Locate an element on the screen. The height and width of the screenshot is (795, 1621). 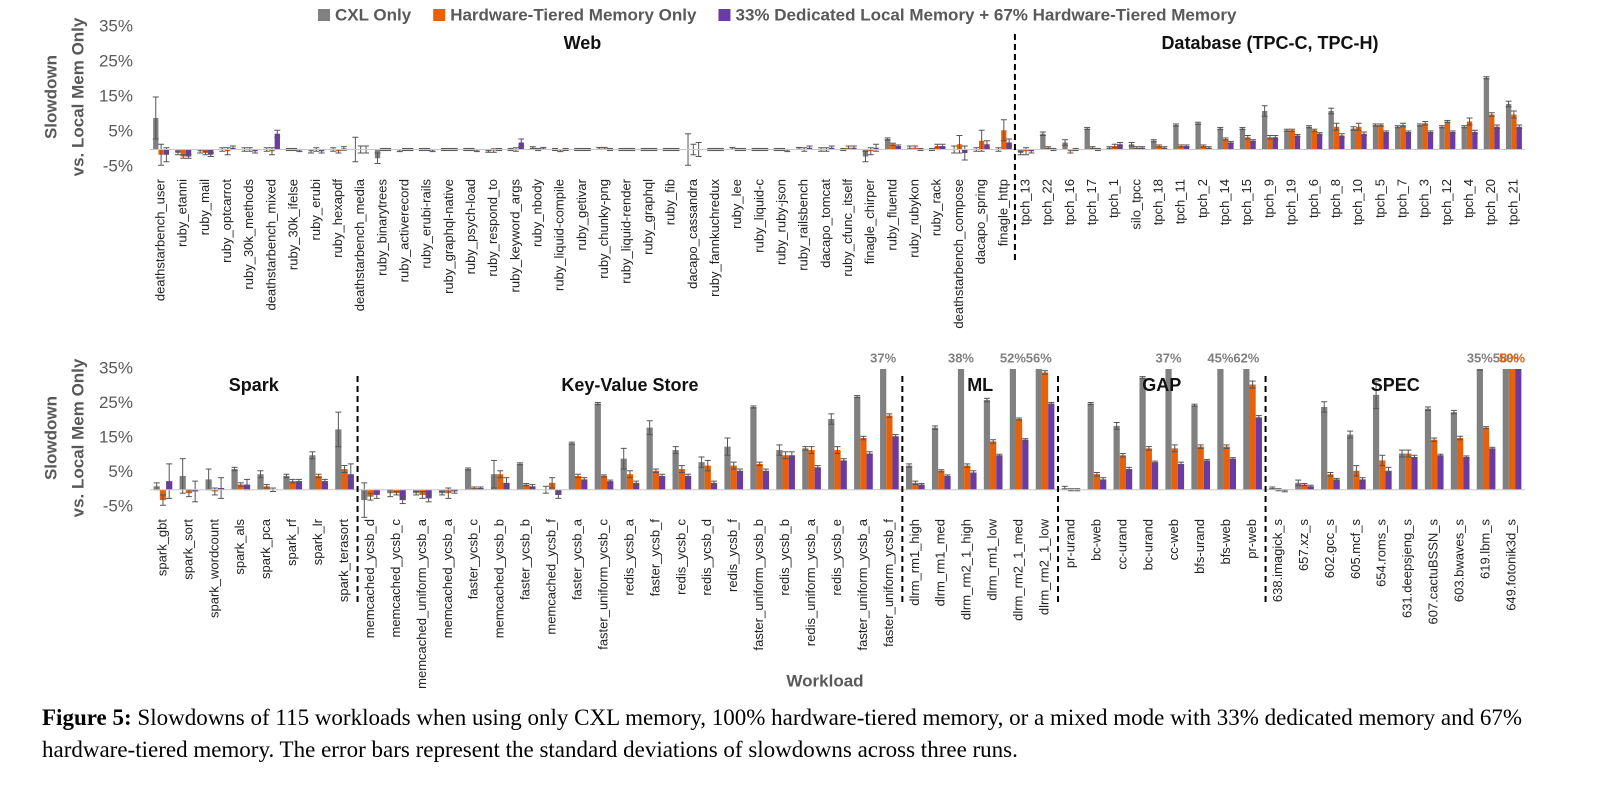
x-tick-label: tpch_1 is located at coordinates (1113, 198).